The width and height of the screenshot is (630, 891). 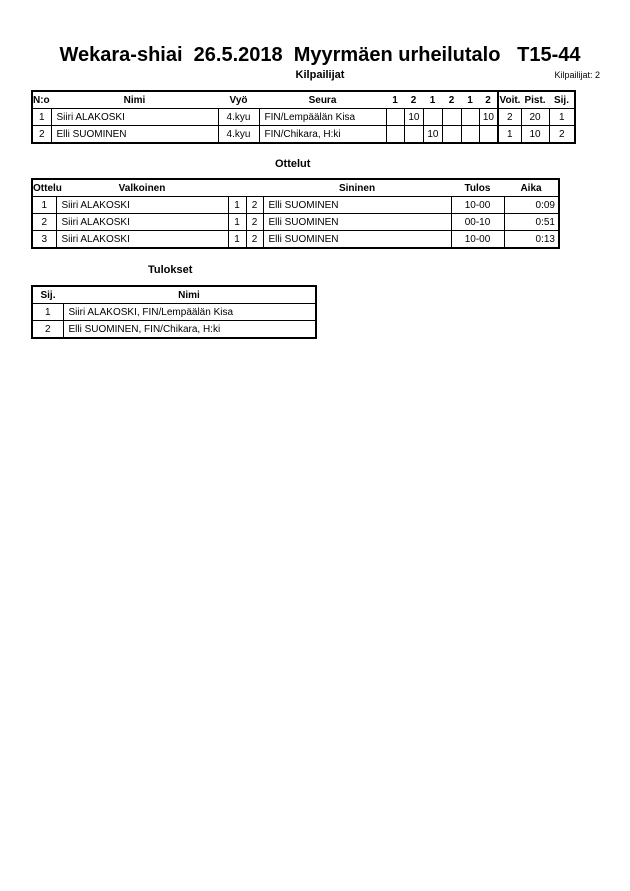 I want to click on cell: Elli SUOMINEN, FIN/Chikara, H:ki, so click(x=189, y=329).